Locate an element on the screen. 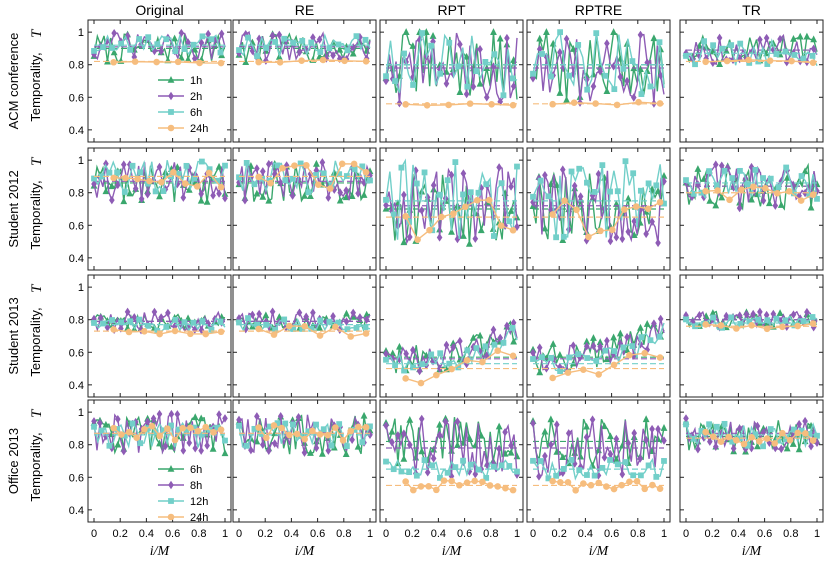 Image resolution: width=830 pixels, height=571 pixels. series is located at coordinates (451, 469).